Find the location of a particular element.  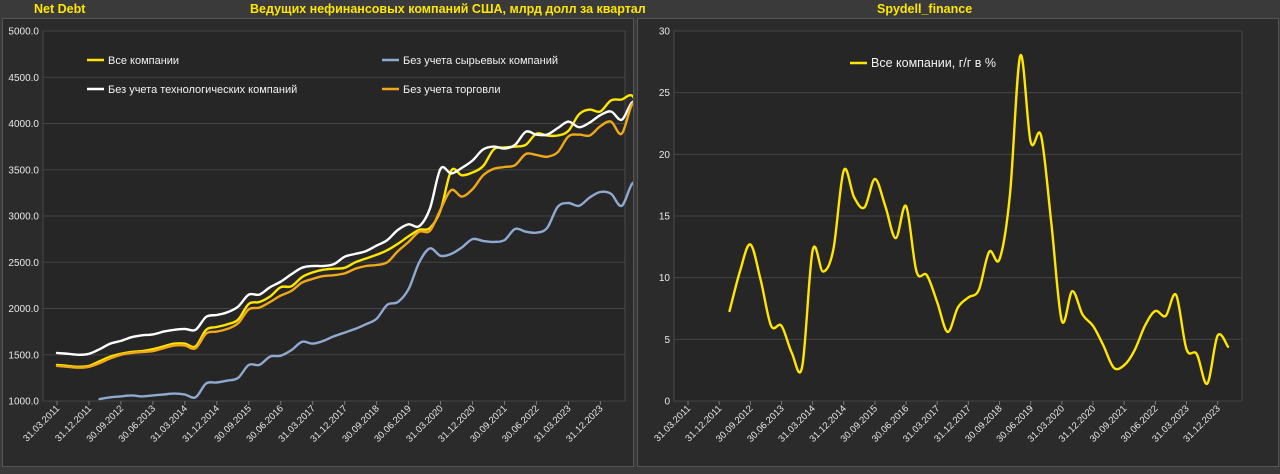

y-tick-label: 5 is located at coordinates (667, 340).